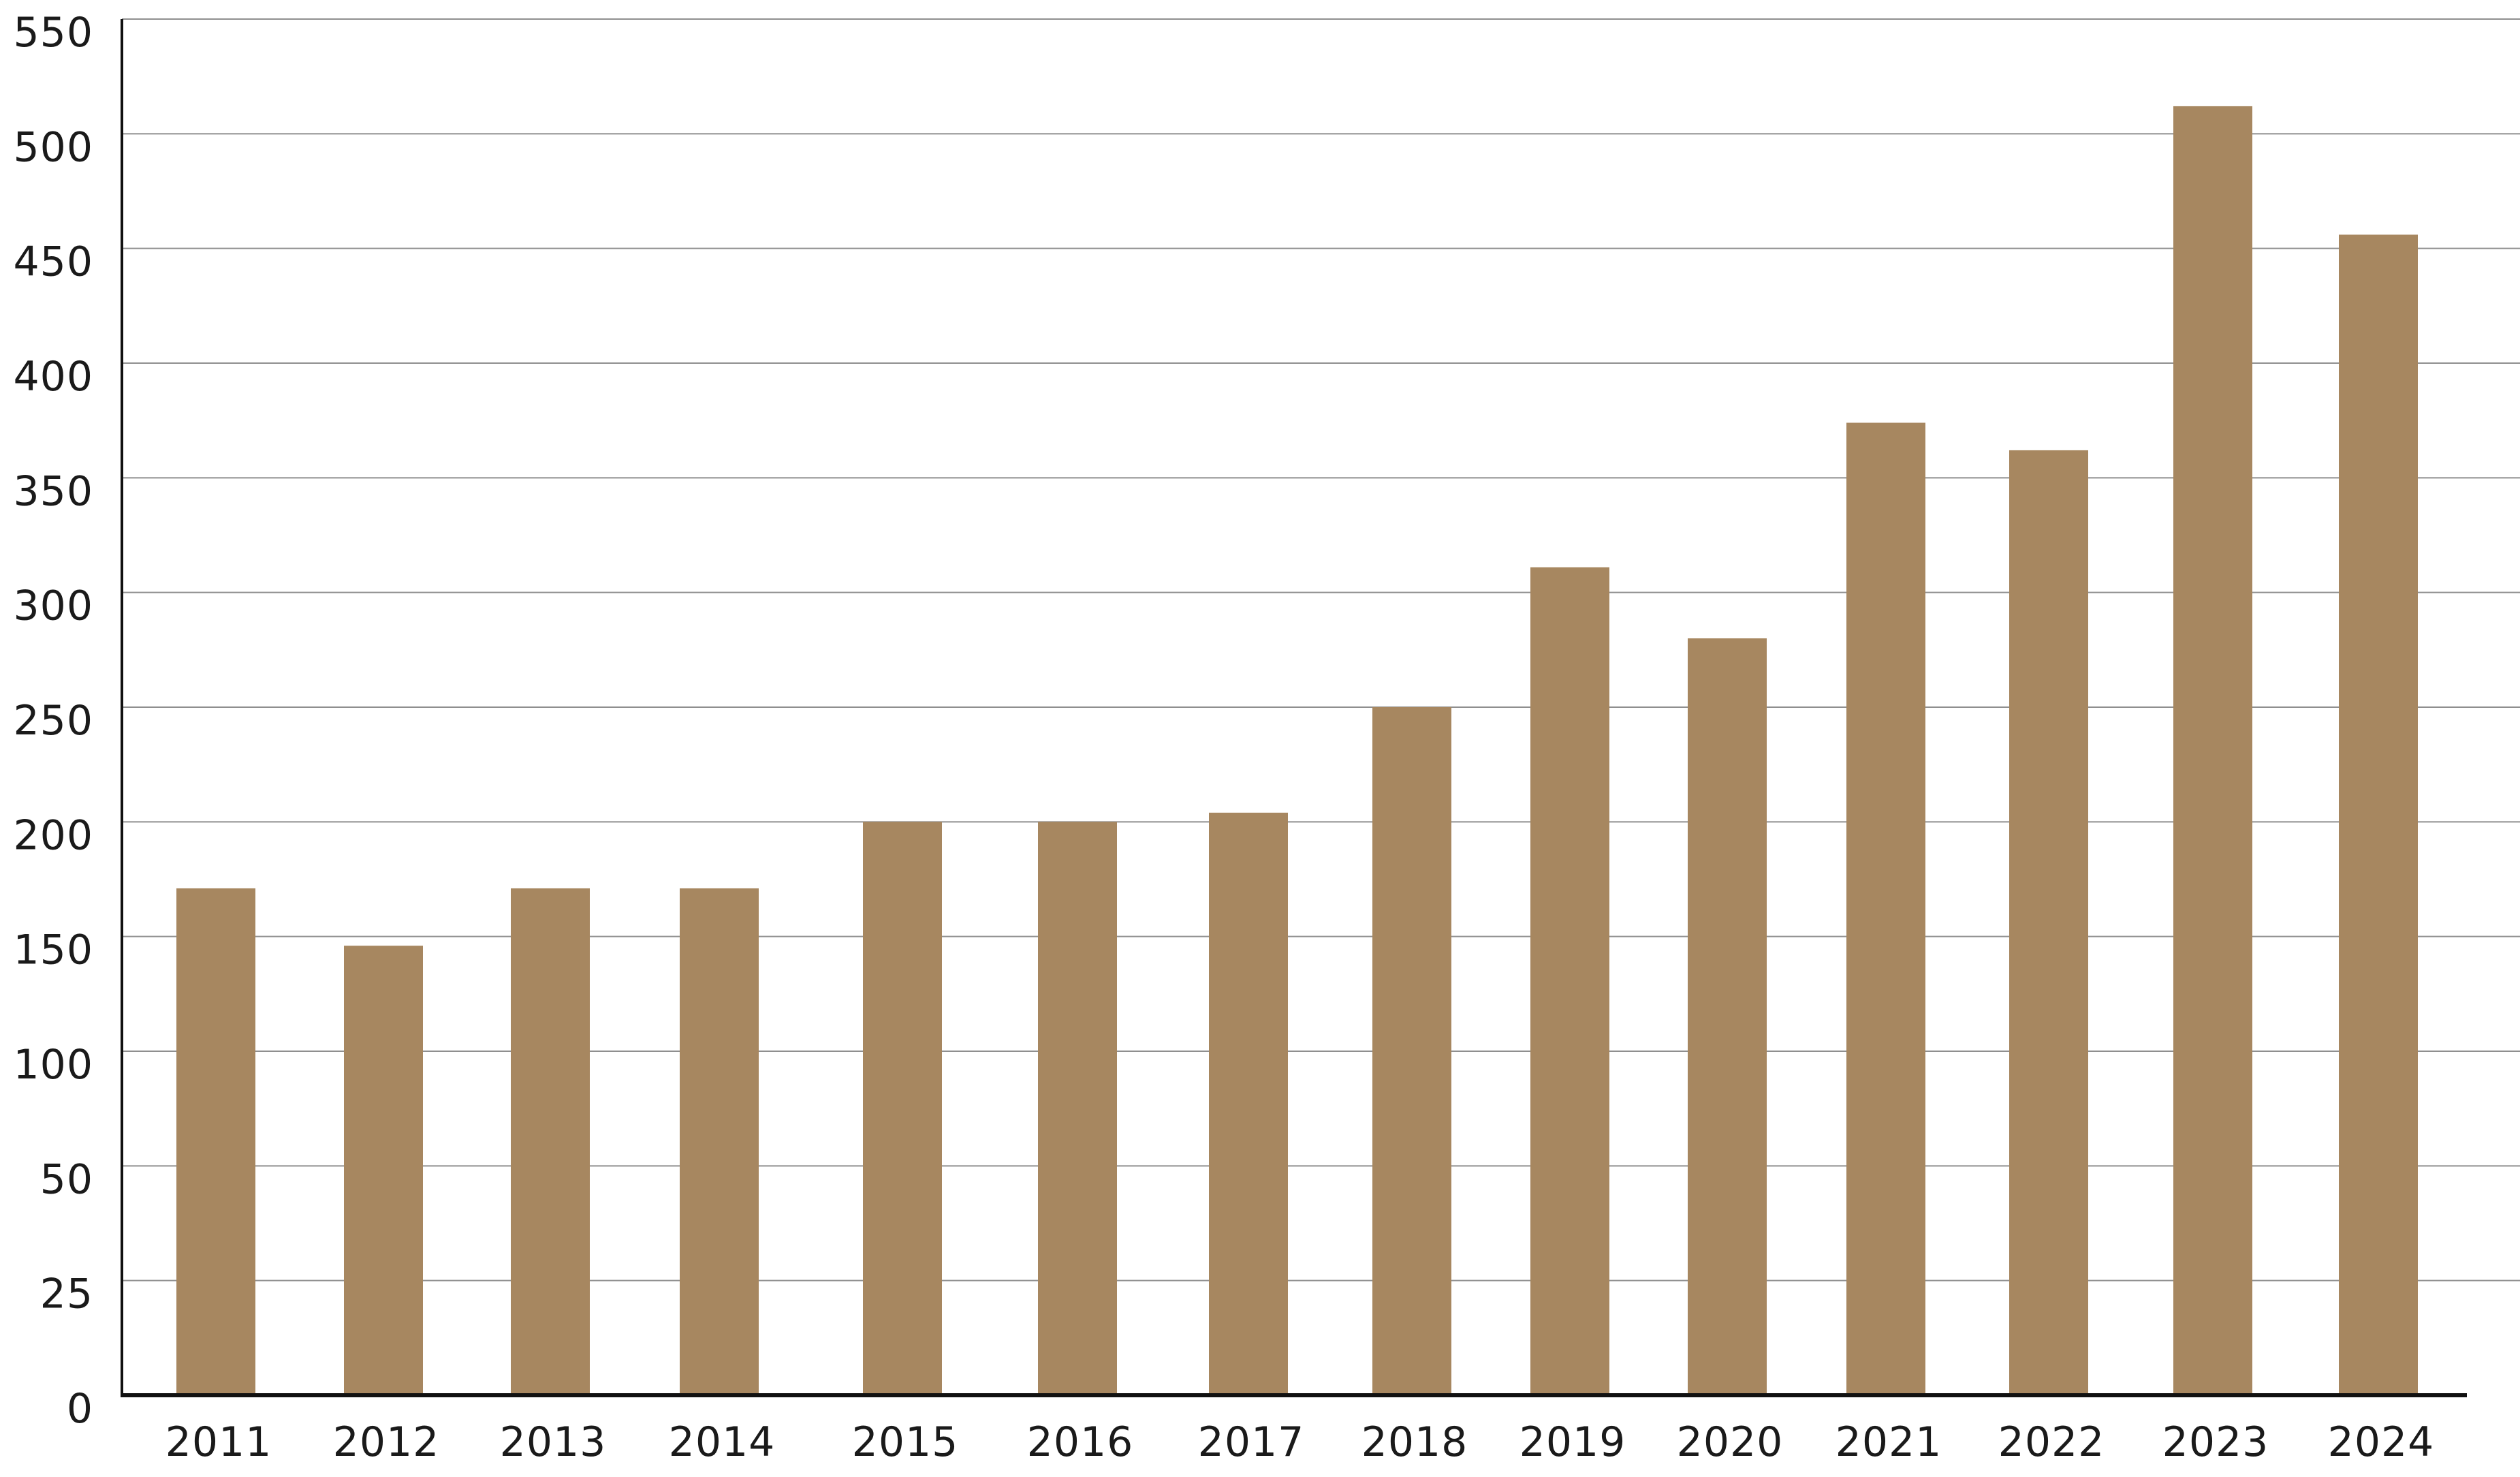  I want to click on x-tick-label: 2016, so click(1080, 1442).